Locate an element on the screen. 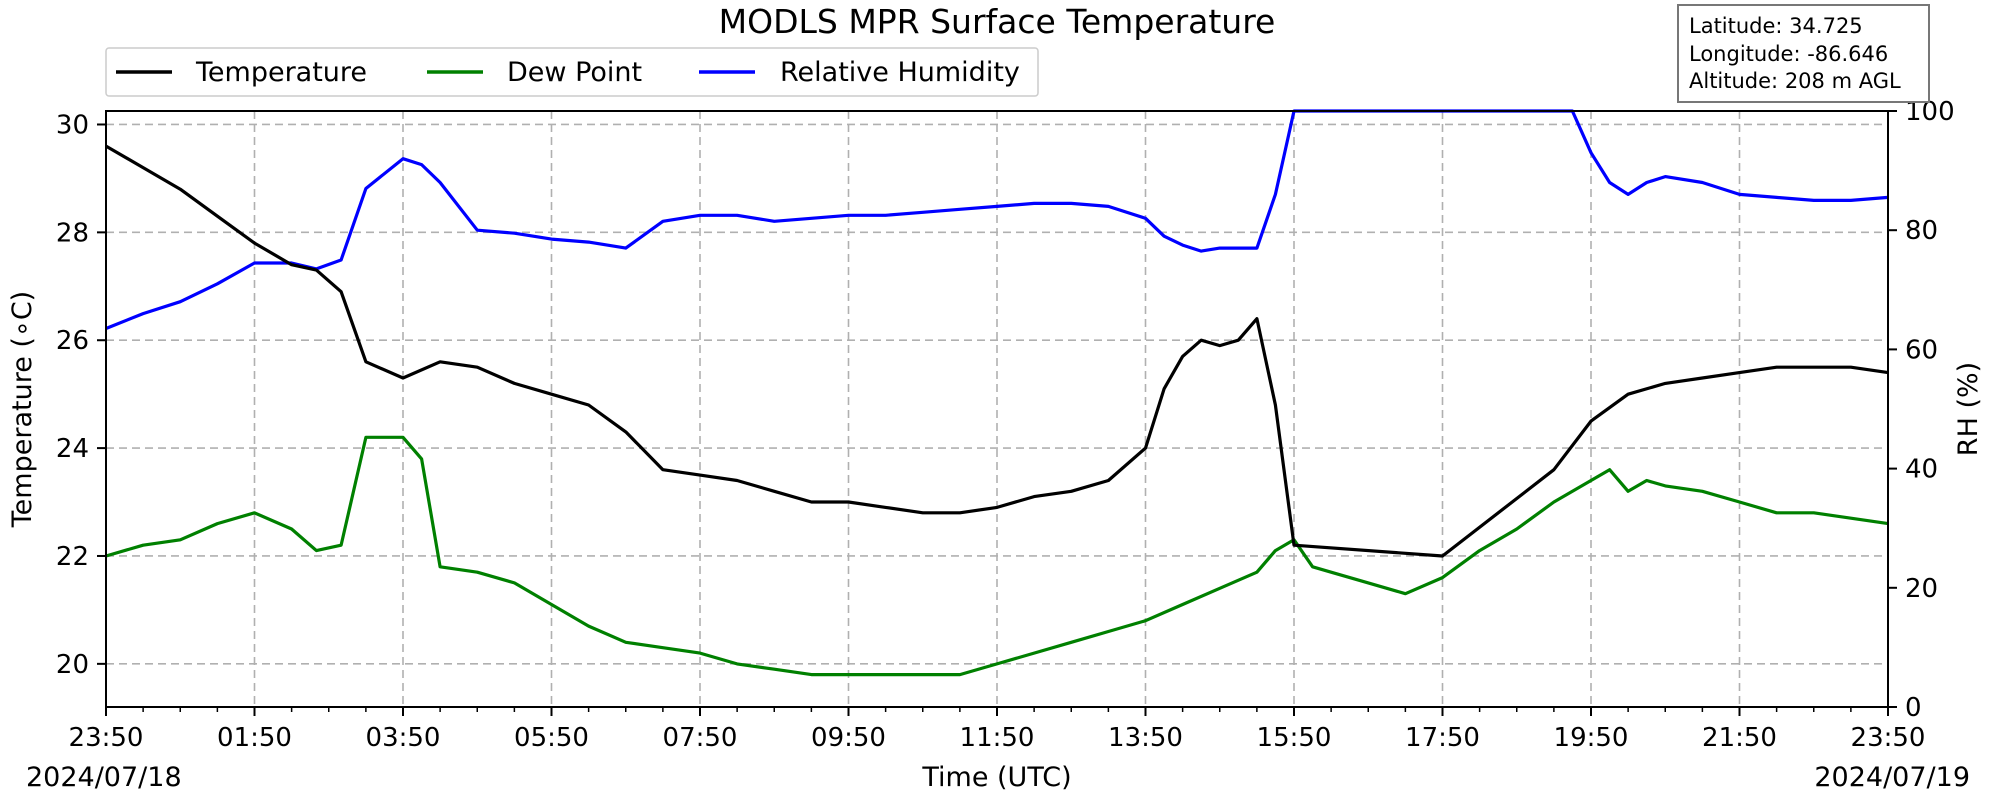  info-longitude: Longitude: -86.646 is located at coordinates (1788, 54).